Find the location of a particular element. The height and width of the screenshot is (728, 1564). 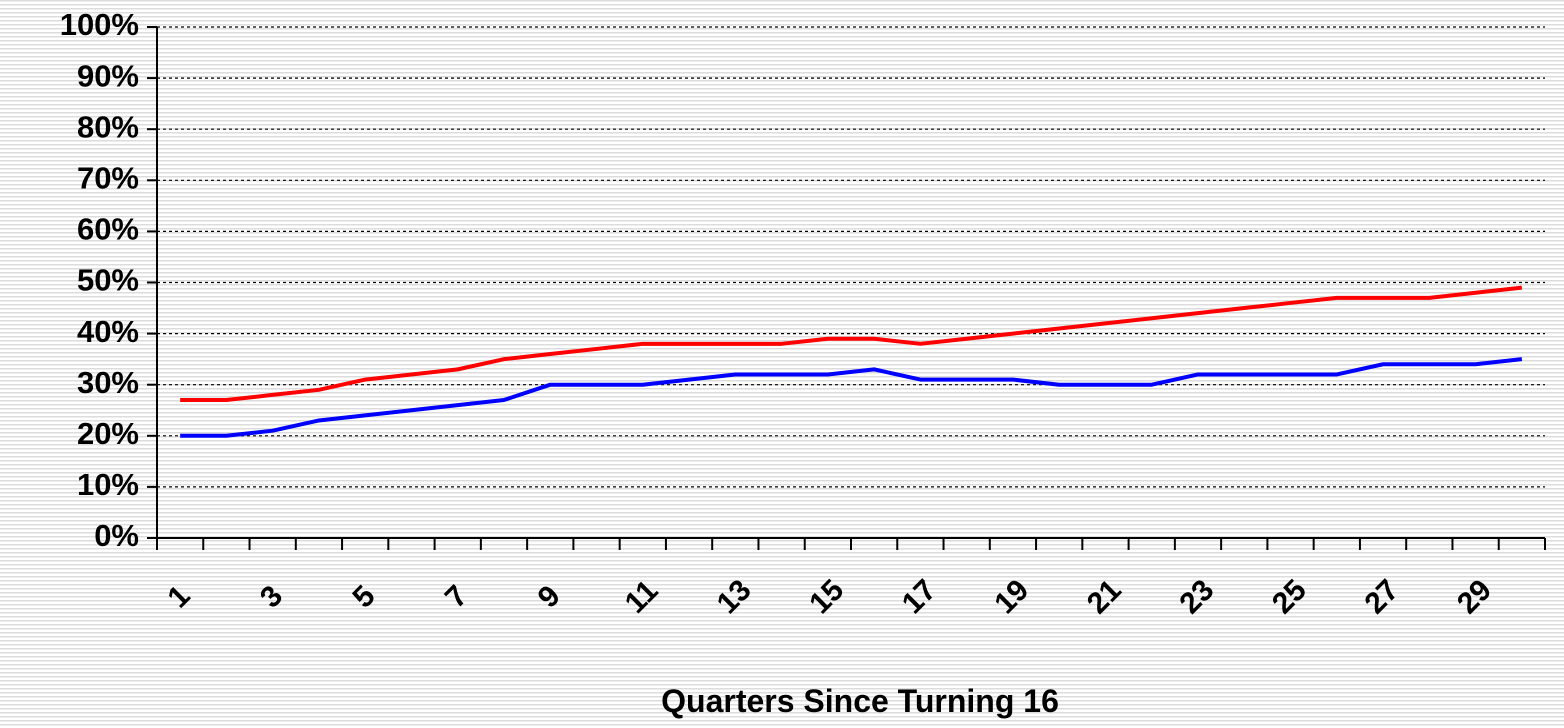

y-tick-label: 80% is located at coordinates (108, 126).